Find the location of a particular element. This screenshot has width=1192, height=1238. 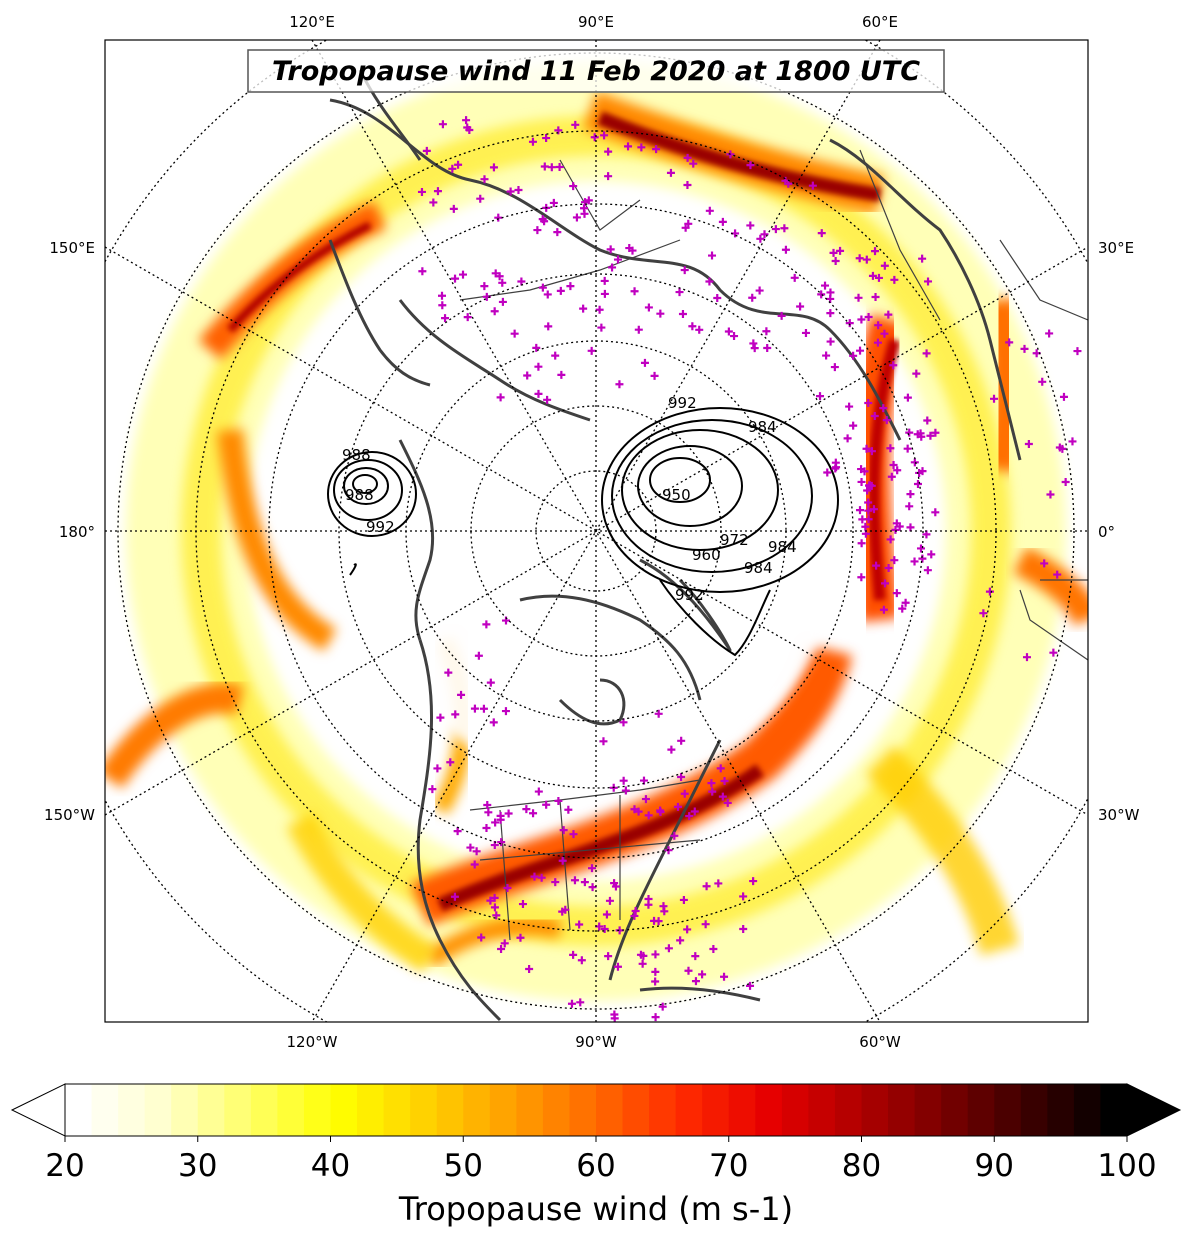

coastline-canada-arctic is located at coordinates (610, 647).